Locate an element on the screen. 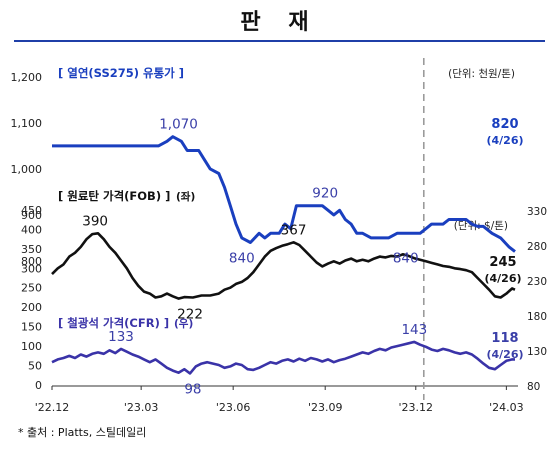 The image size is (559, 457). hrc-end-value: 820 is located at coordinates (504, 124).